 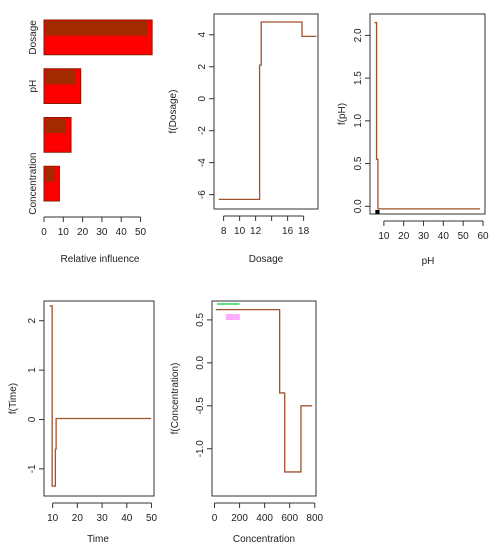 What do you see at coordinates (202, 130) in the screenshot?
I see `dosage-y-tick-label: -2` at bounding box center [202, 130].